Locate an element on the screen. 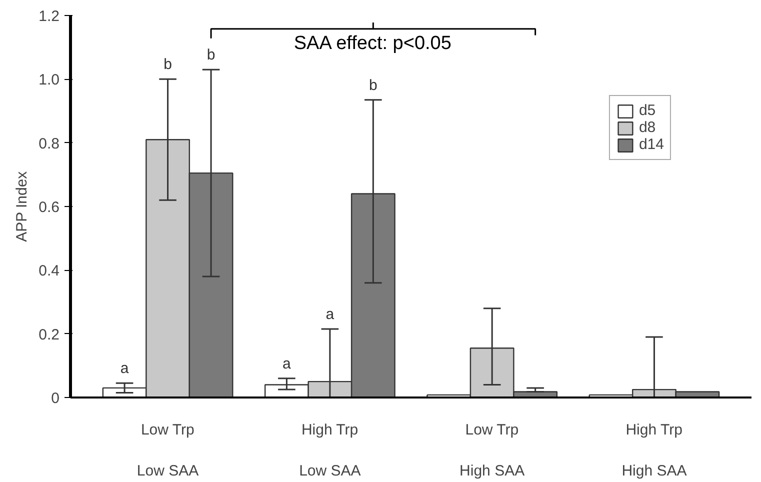  category-label: Low Trp High SAA is located at coordinates (492, 451).